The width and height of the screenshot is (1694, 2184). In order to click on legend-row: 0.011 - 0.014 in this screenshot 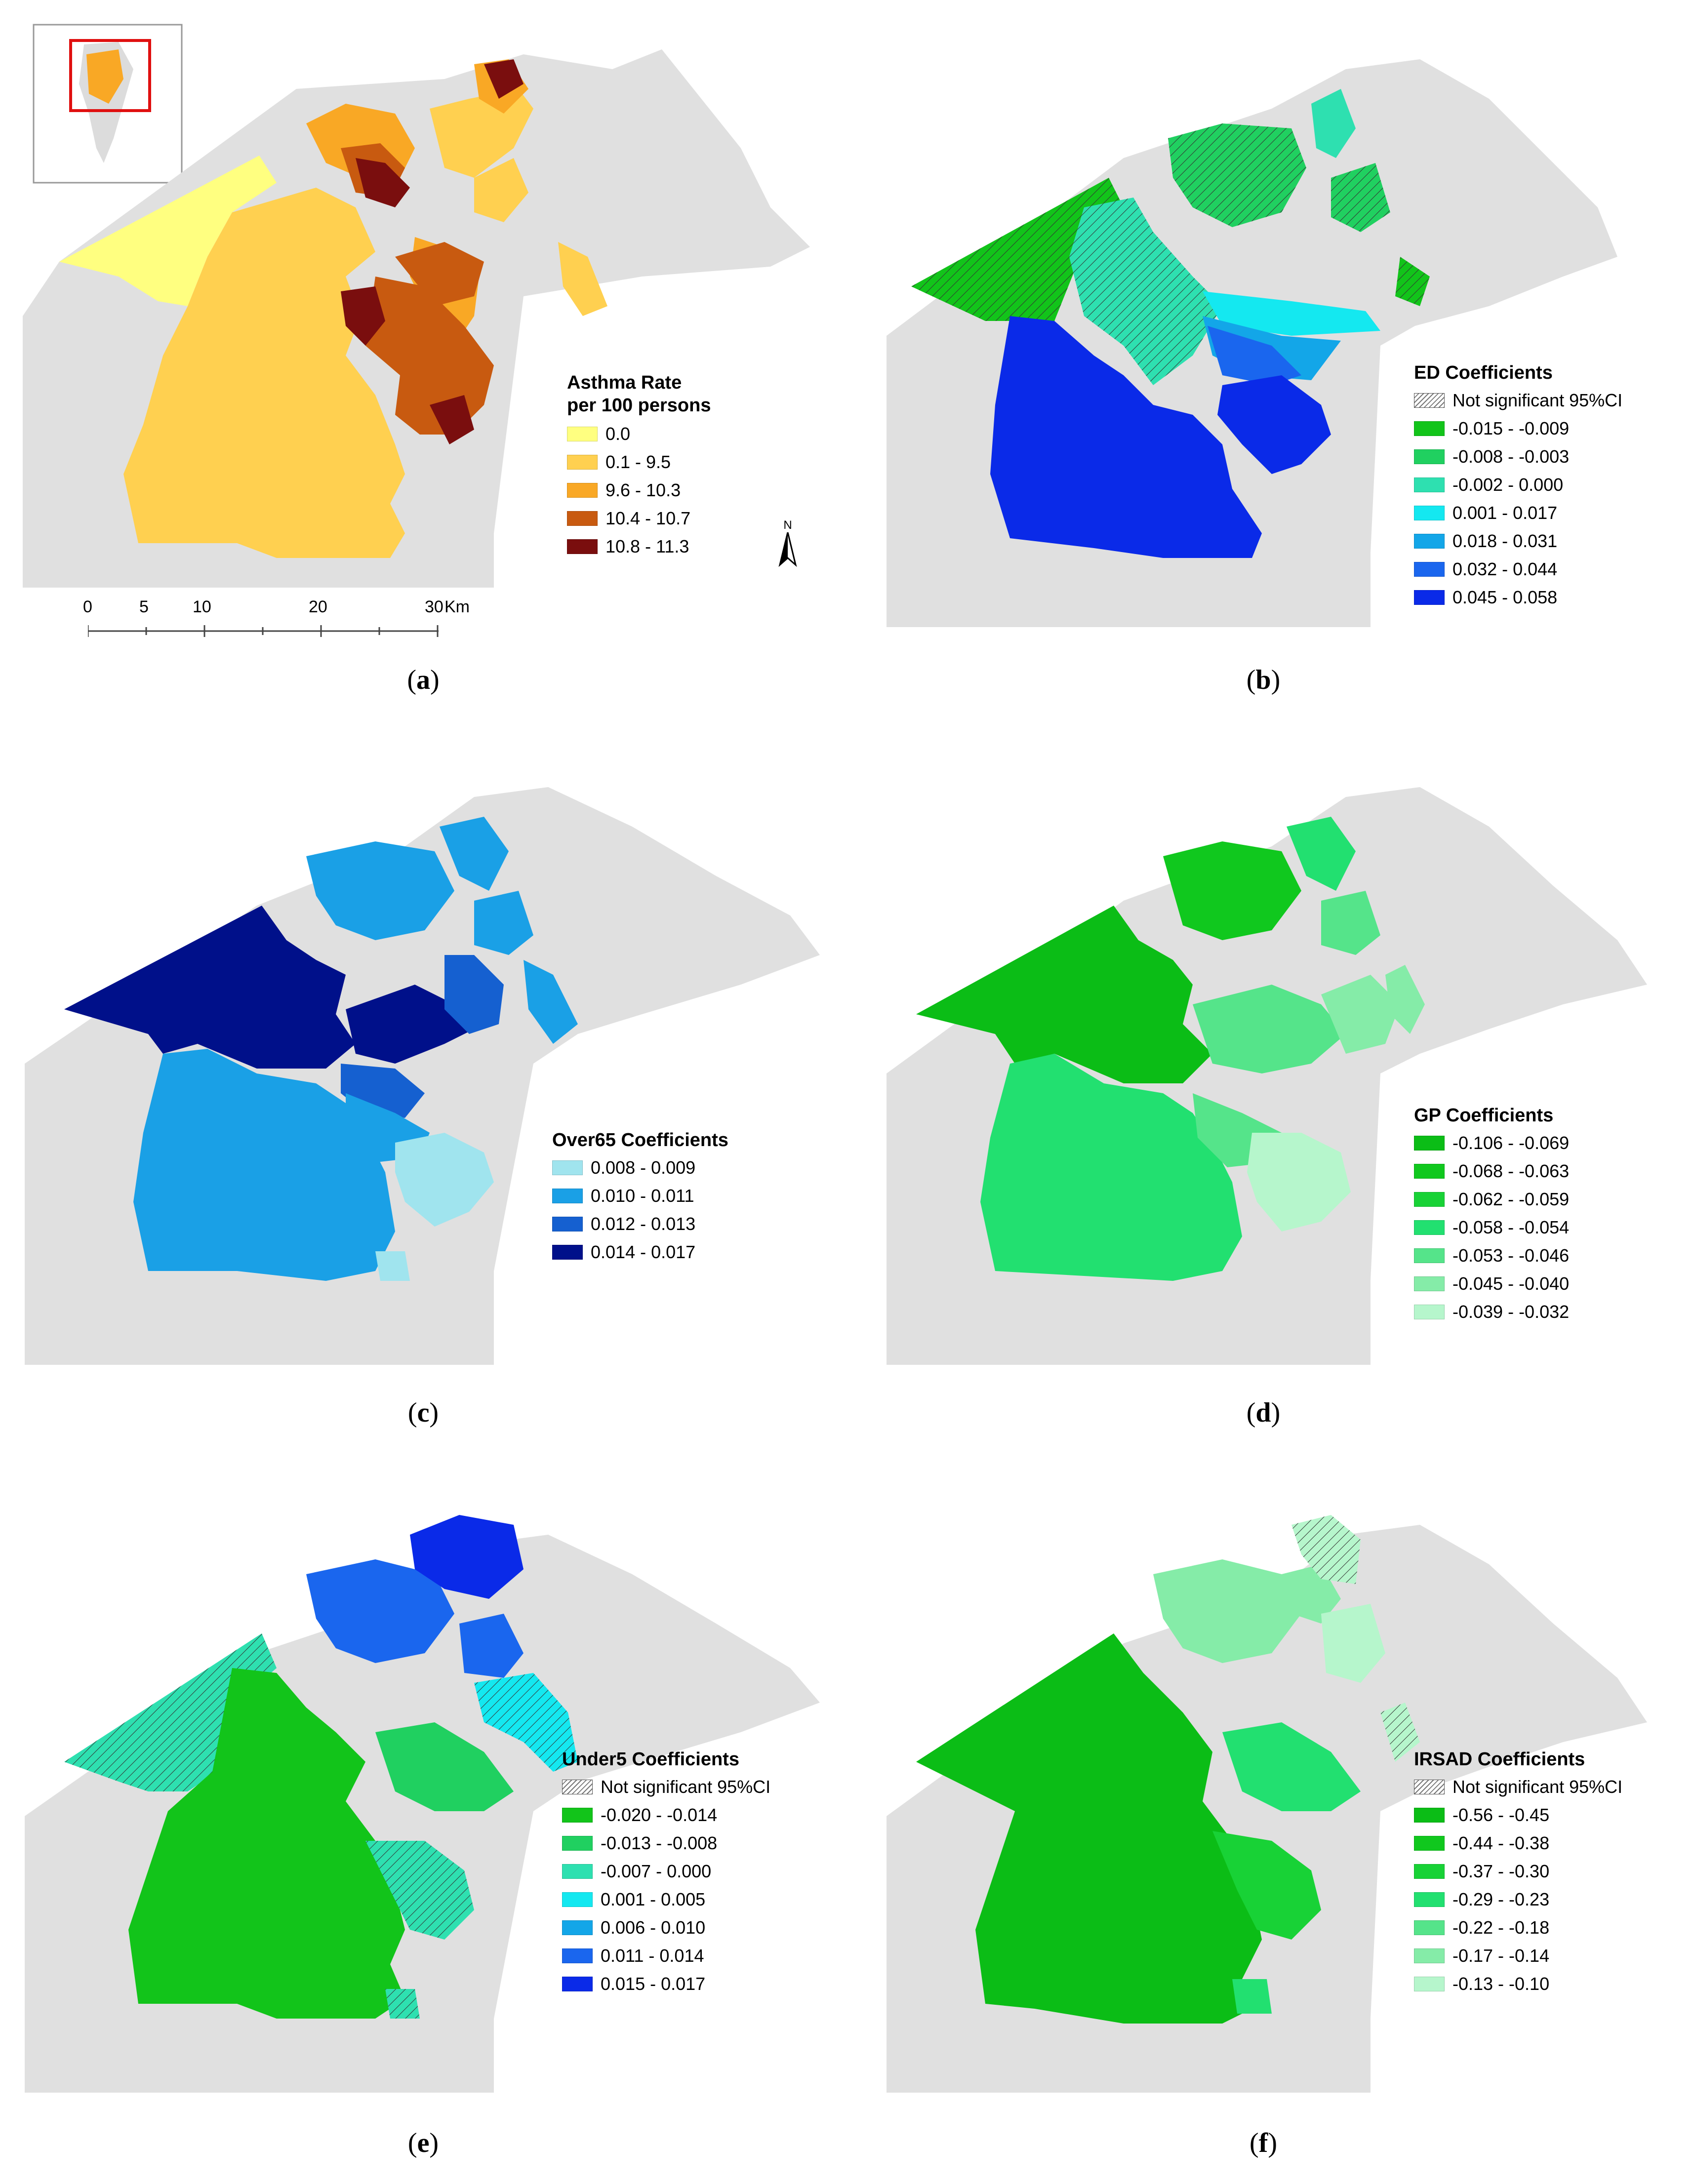, I will do `click(666, 1956)`.